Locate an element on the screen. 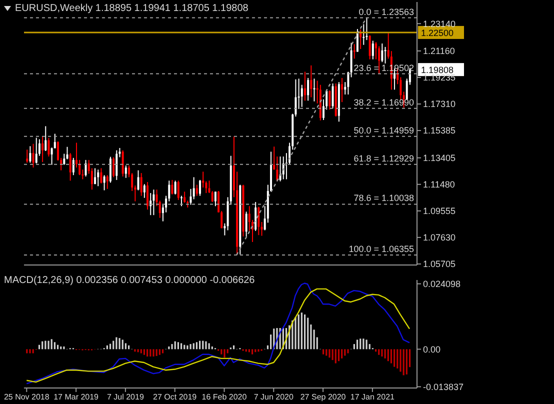 The width and height of the screenshot is (554, 404). ref-line-label: 61.8 = 1.12929 is located at coordinates (384, 158).